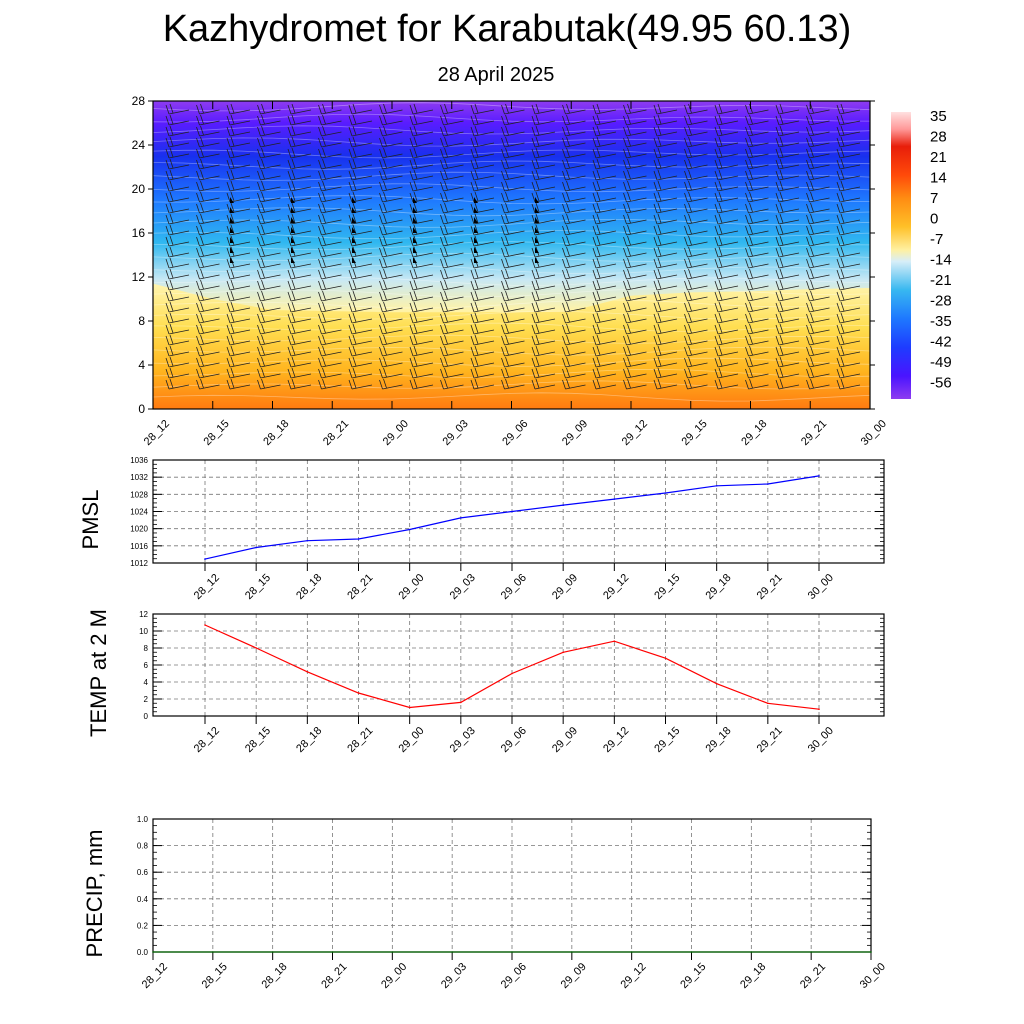  I want to click on x-tick-label: 29_03, so click(463, 587).